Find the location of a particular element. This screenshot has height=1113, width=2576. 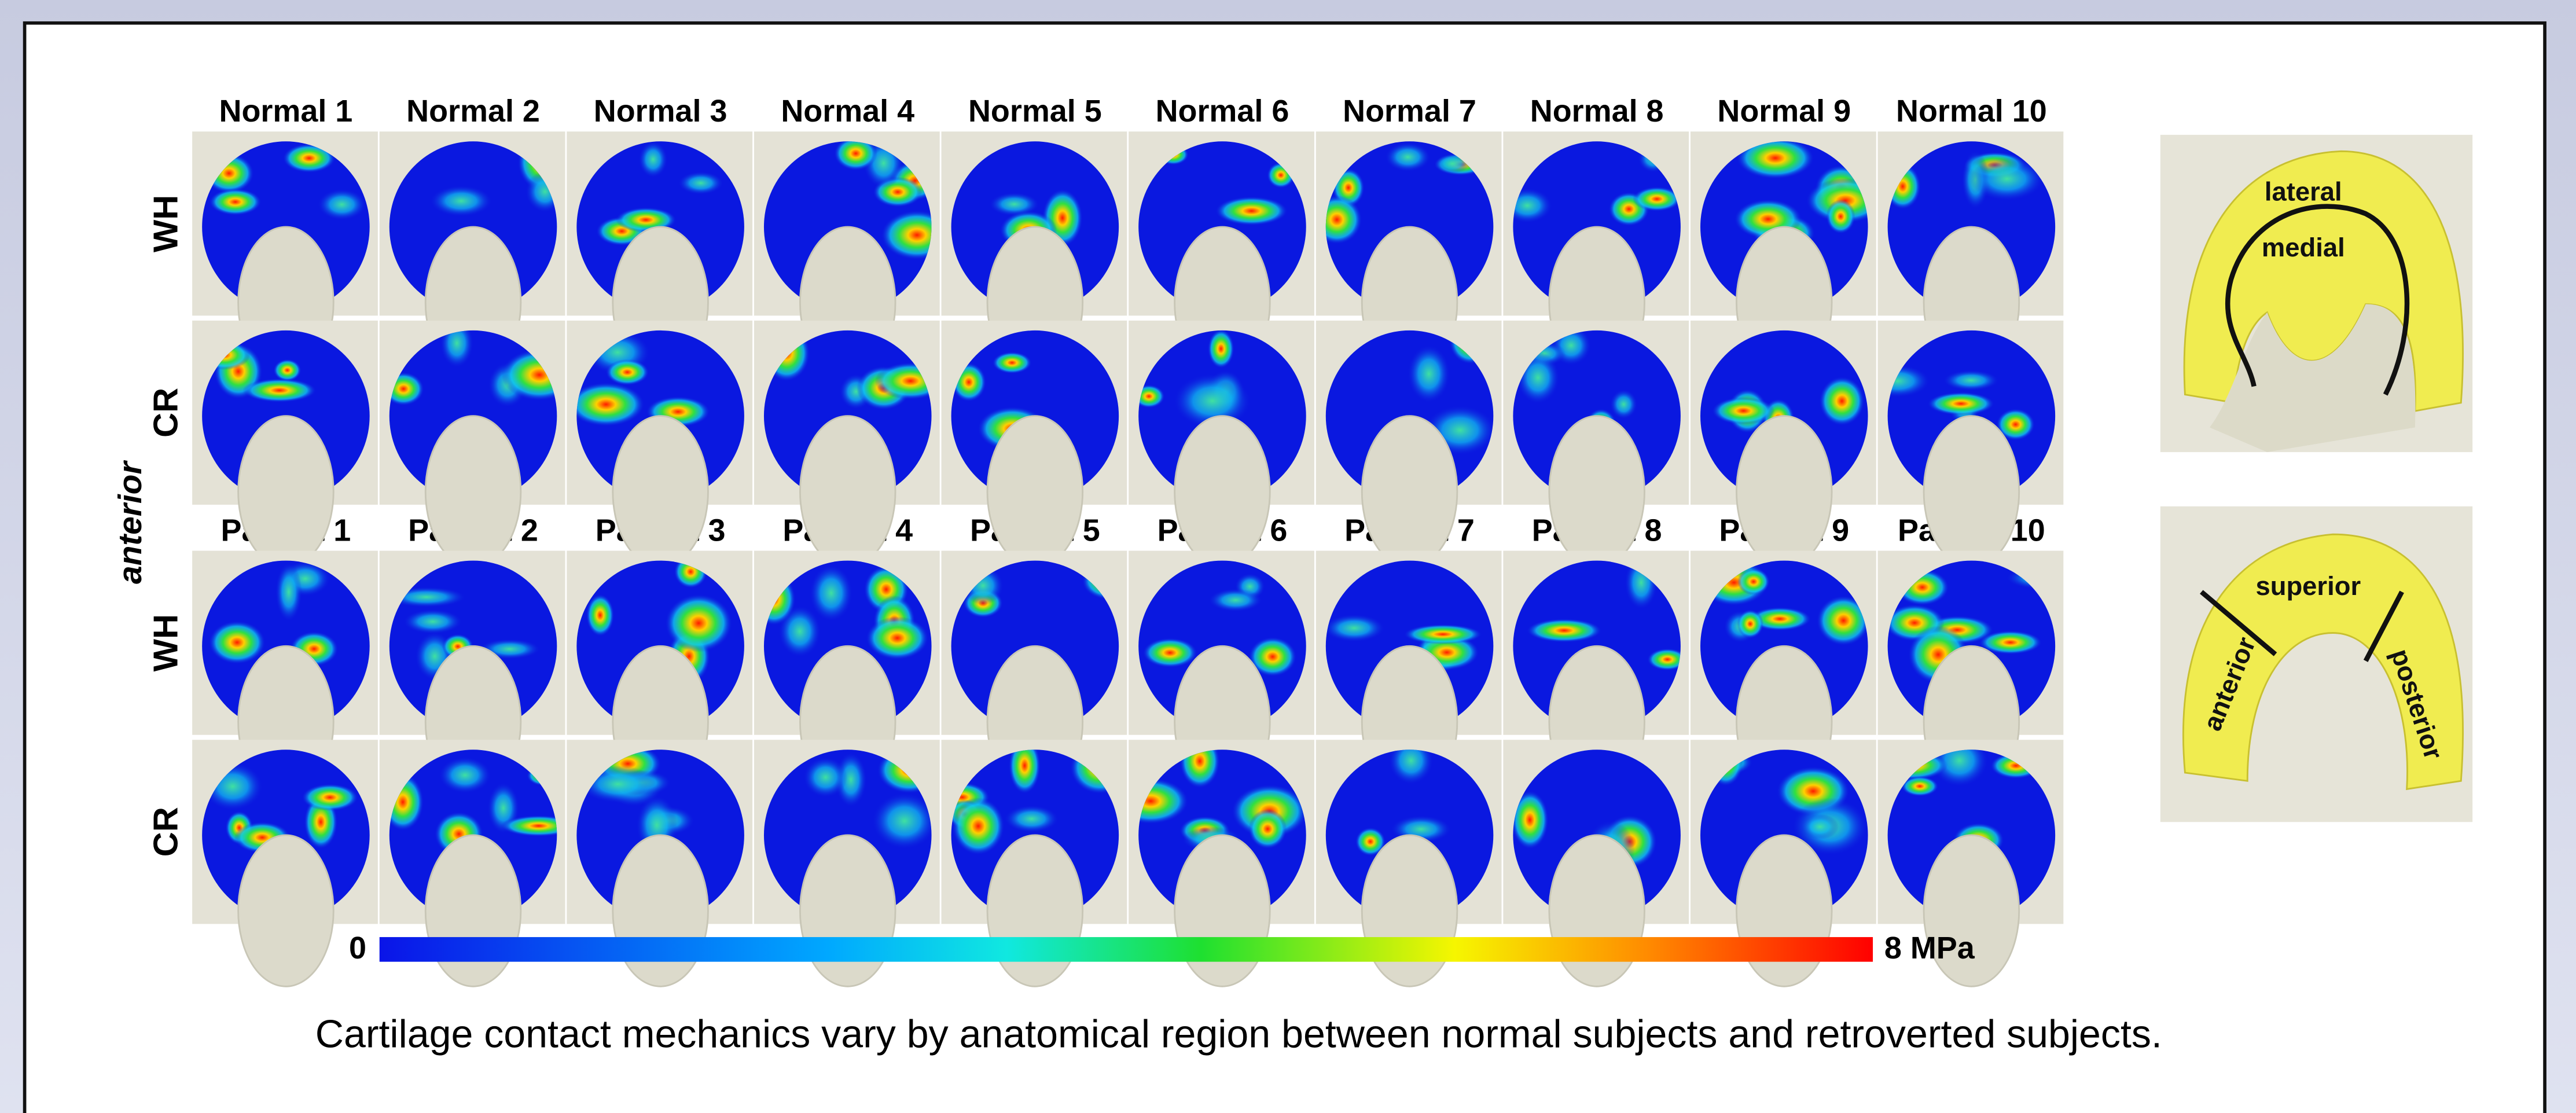

cartilage is located at coordinates (848, 646).